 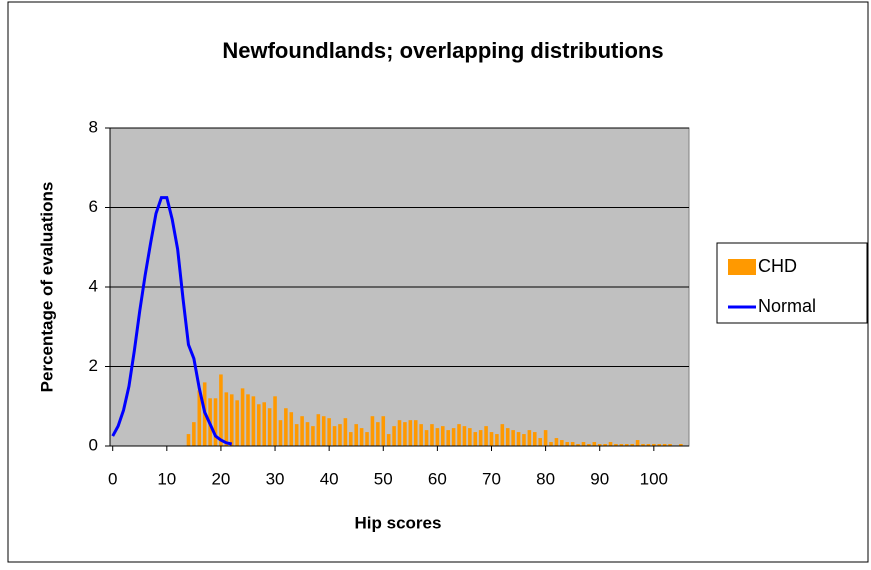 I want to click on y-tick-label: 8, so click(x=93, y=126).